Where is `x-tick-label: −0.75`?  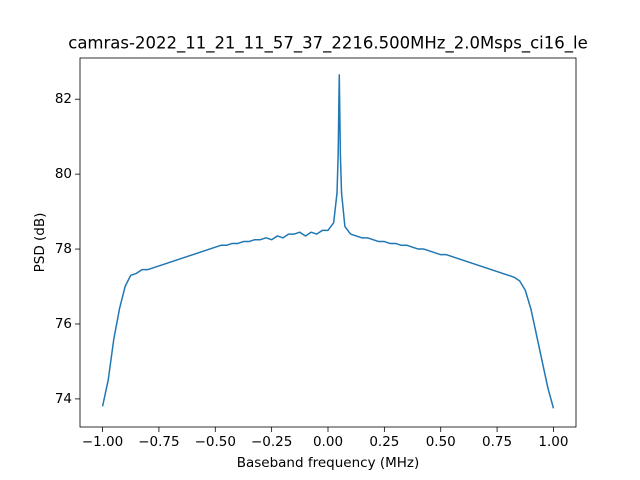
x-tick-label: −0.75 is located at coordinates (158, 442).